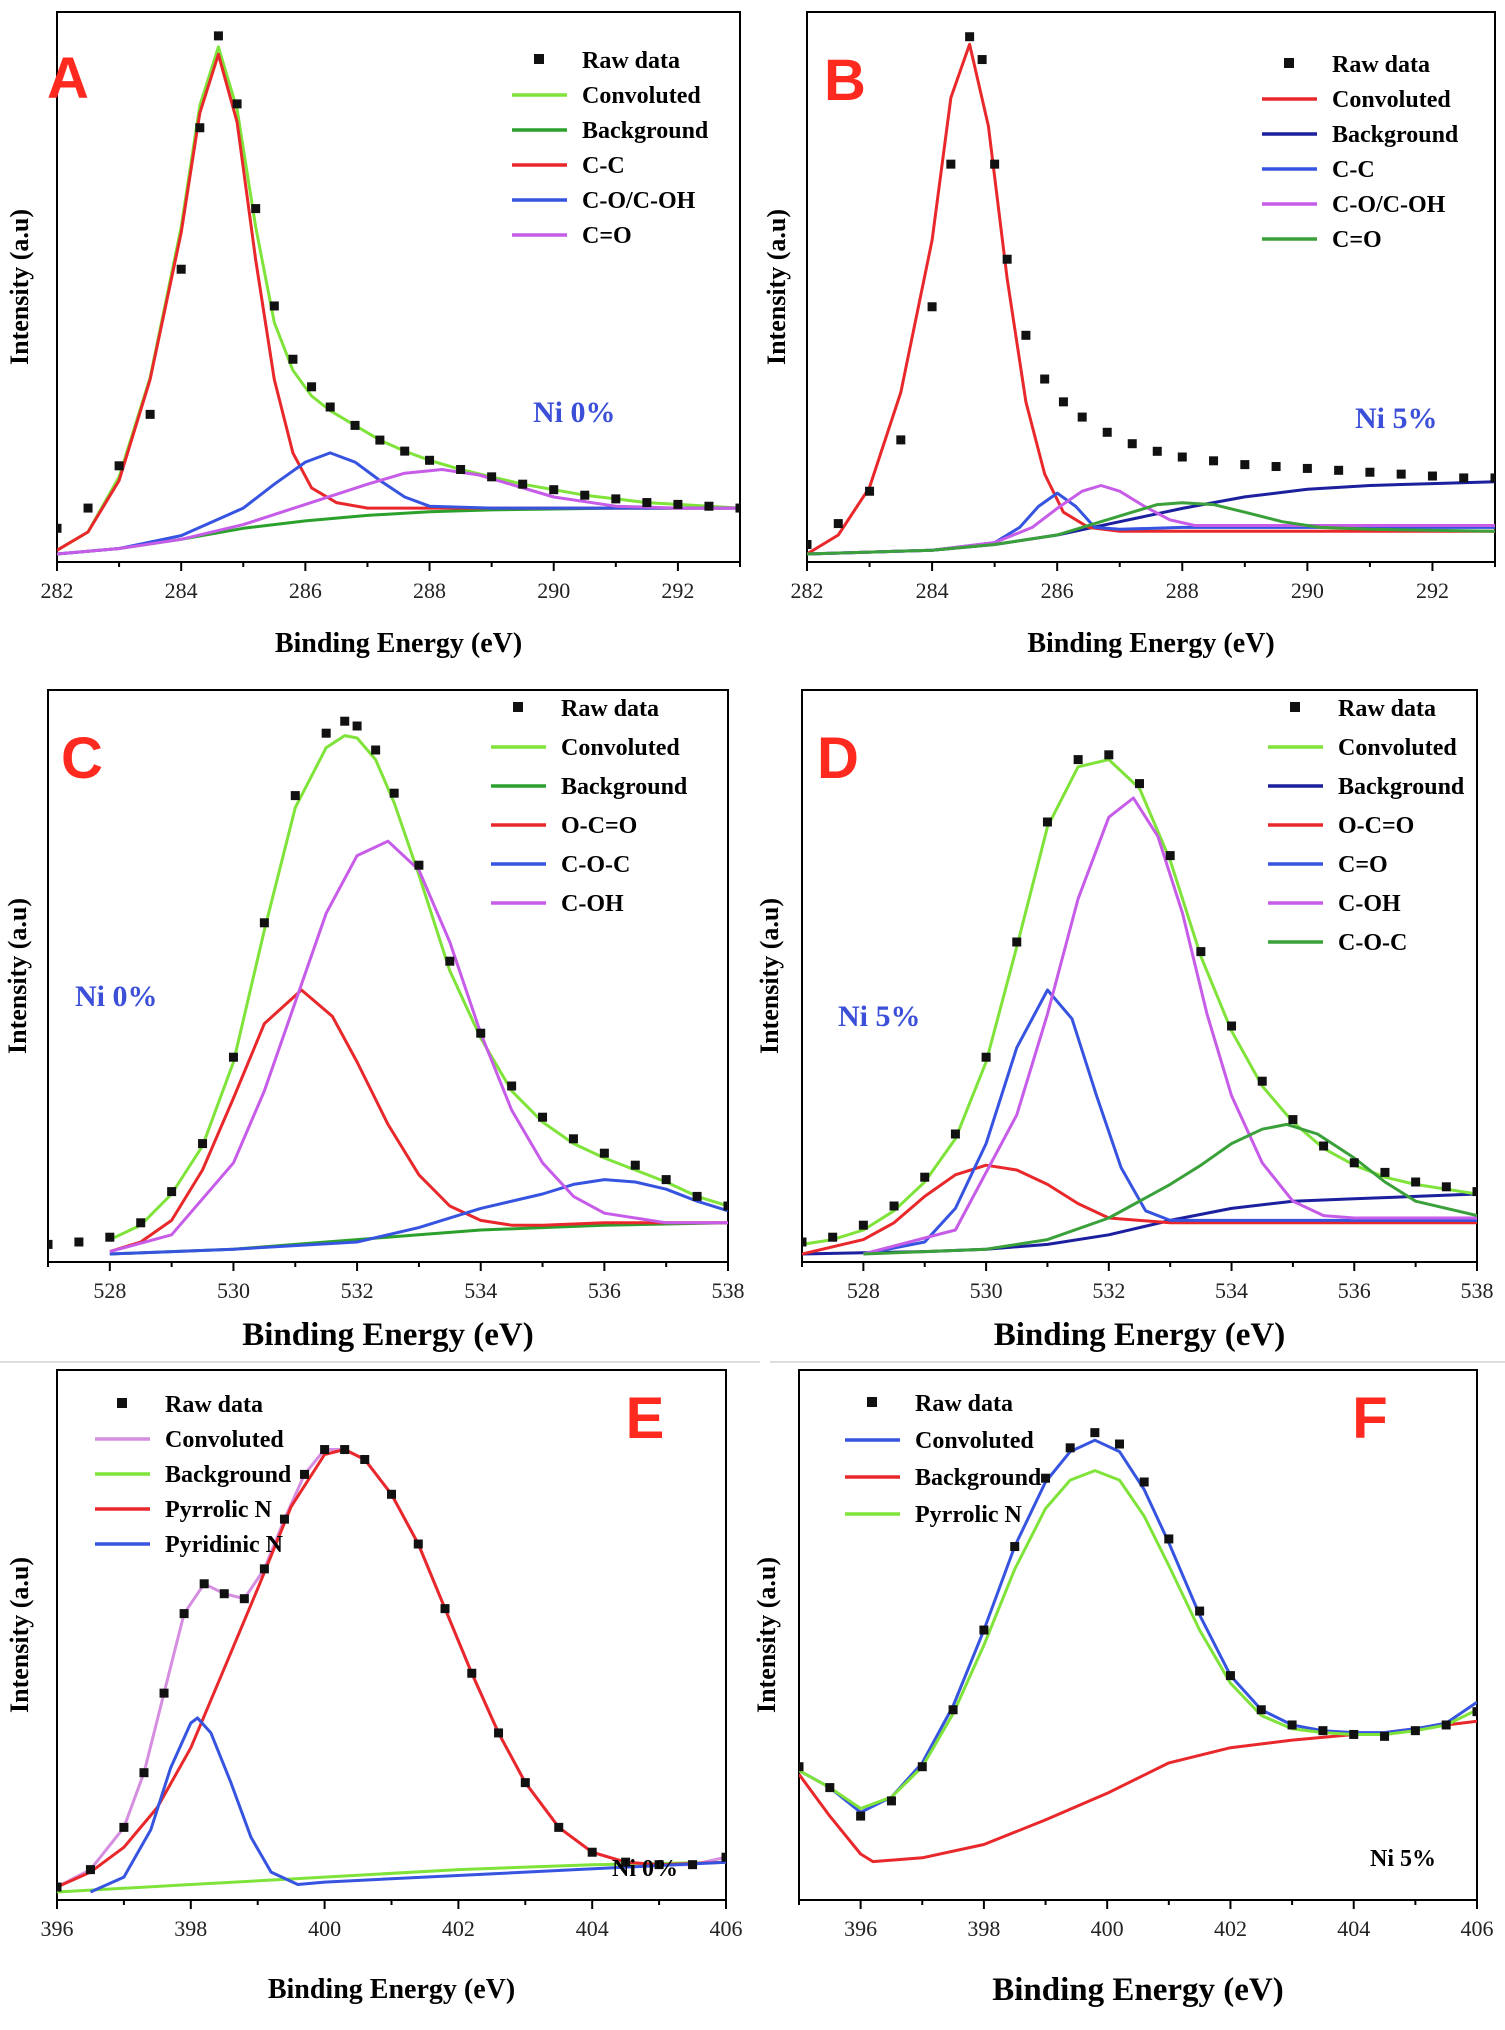  I want to click on panel-letter: E, so click(645, 1418).